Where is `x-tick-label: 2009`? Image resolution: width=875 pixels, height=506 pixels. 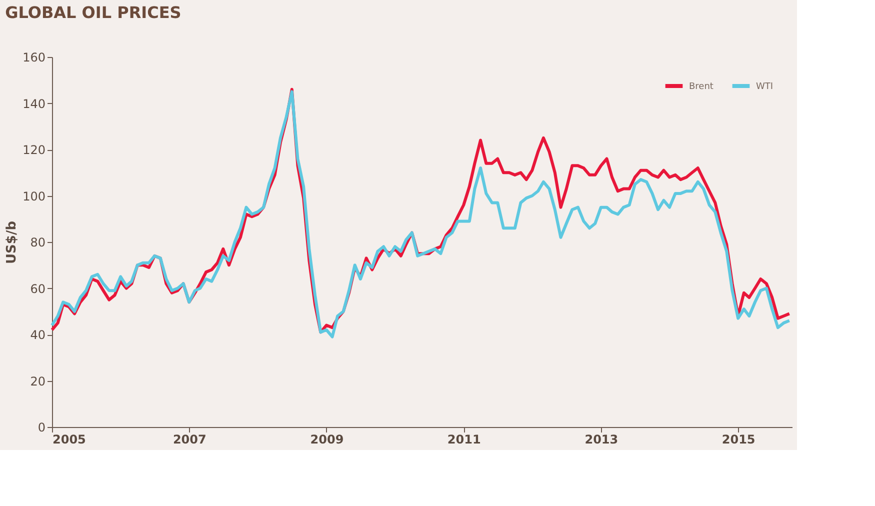
x-tick-label: 2009 is located at coordinates (327, 439).